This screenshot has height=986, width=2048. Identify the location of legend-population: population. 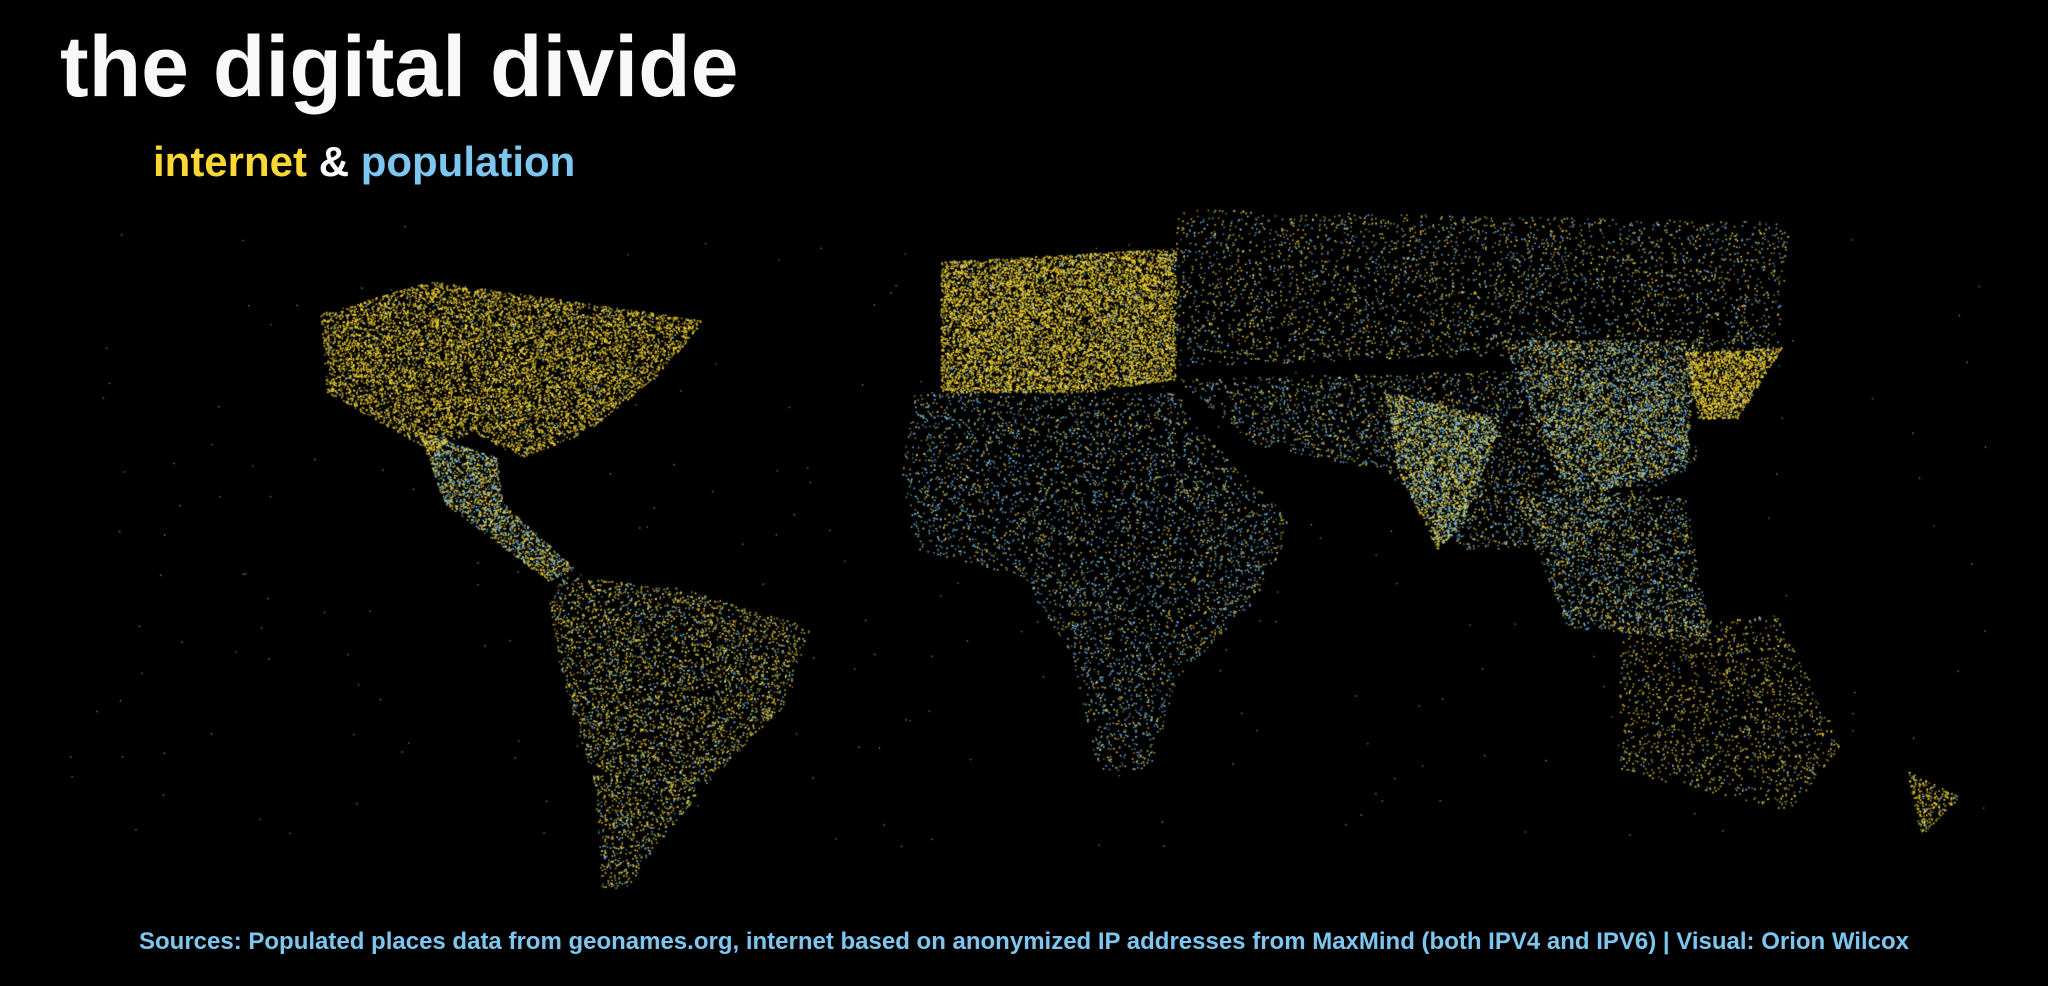
(468, 161).